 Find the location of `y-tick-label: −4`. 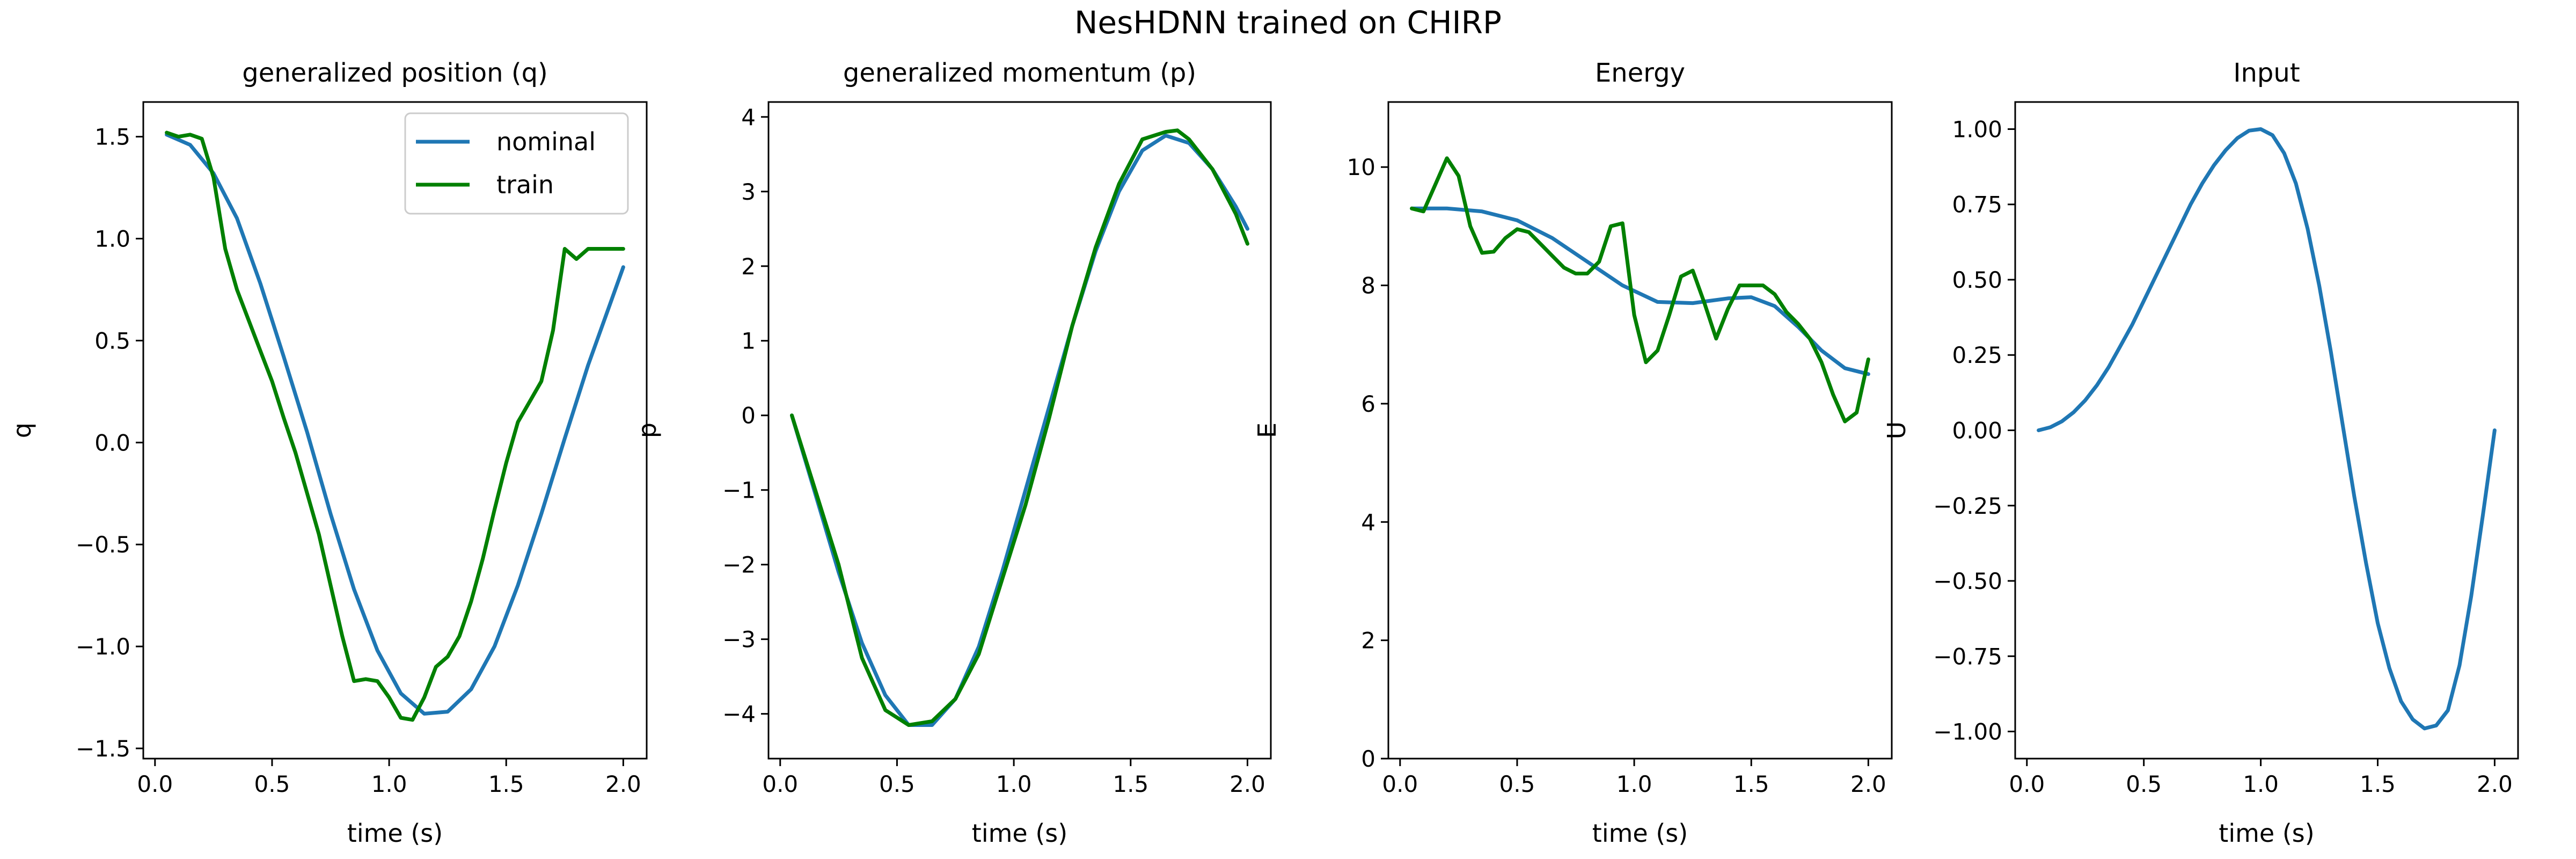

y-tick-label: −4 is located at coordinates (739, 714).